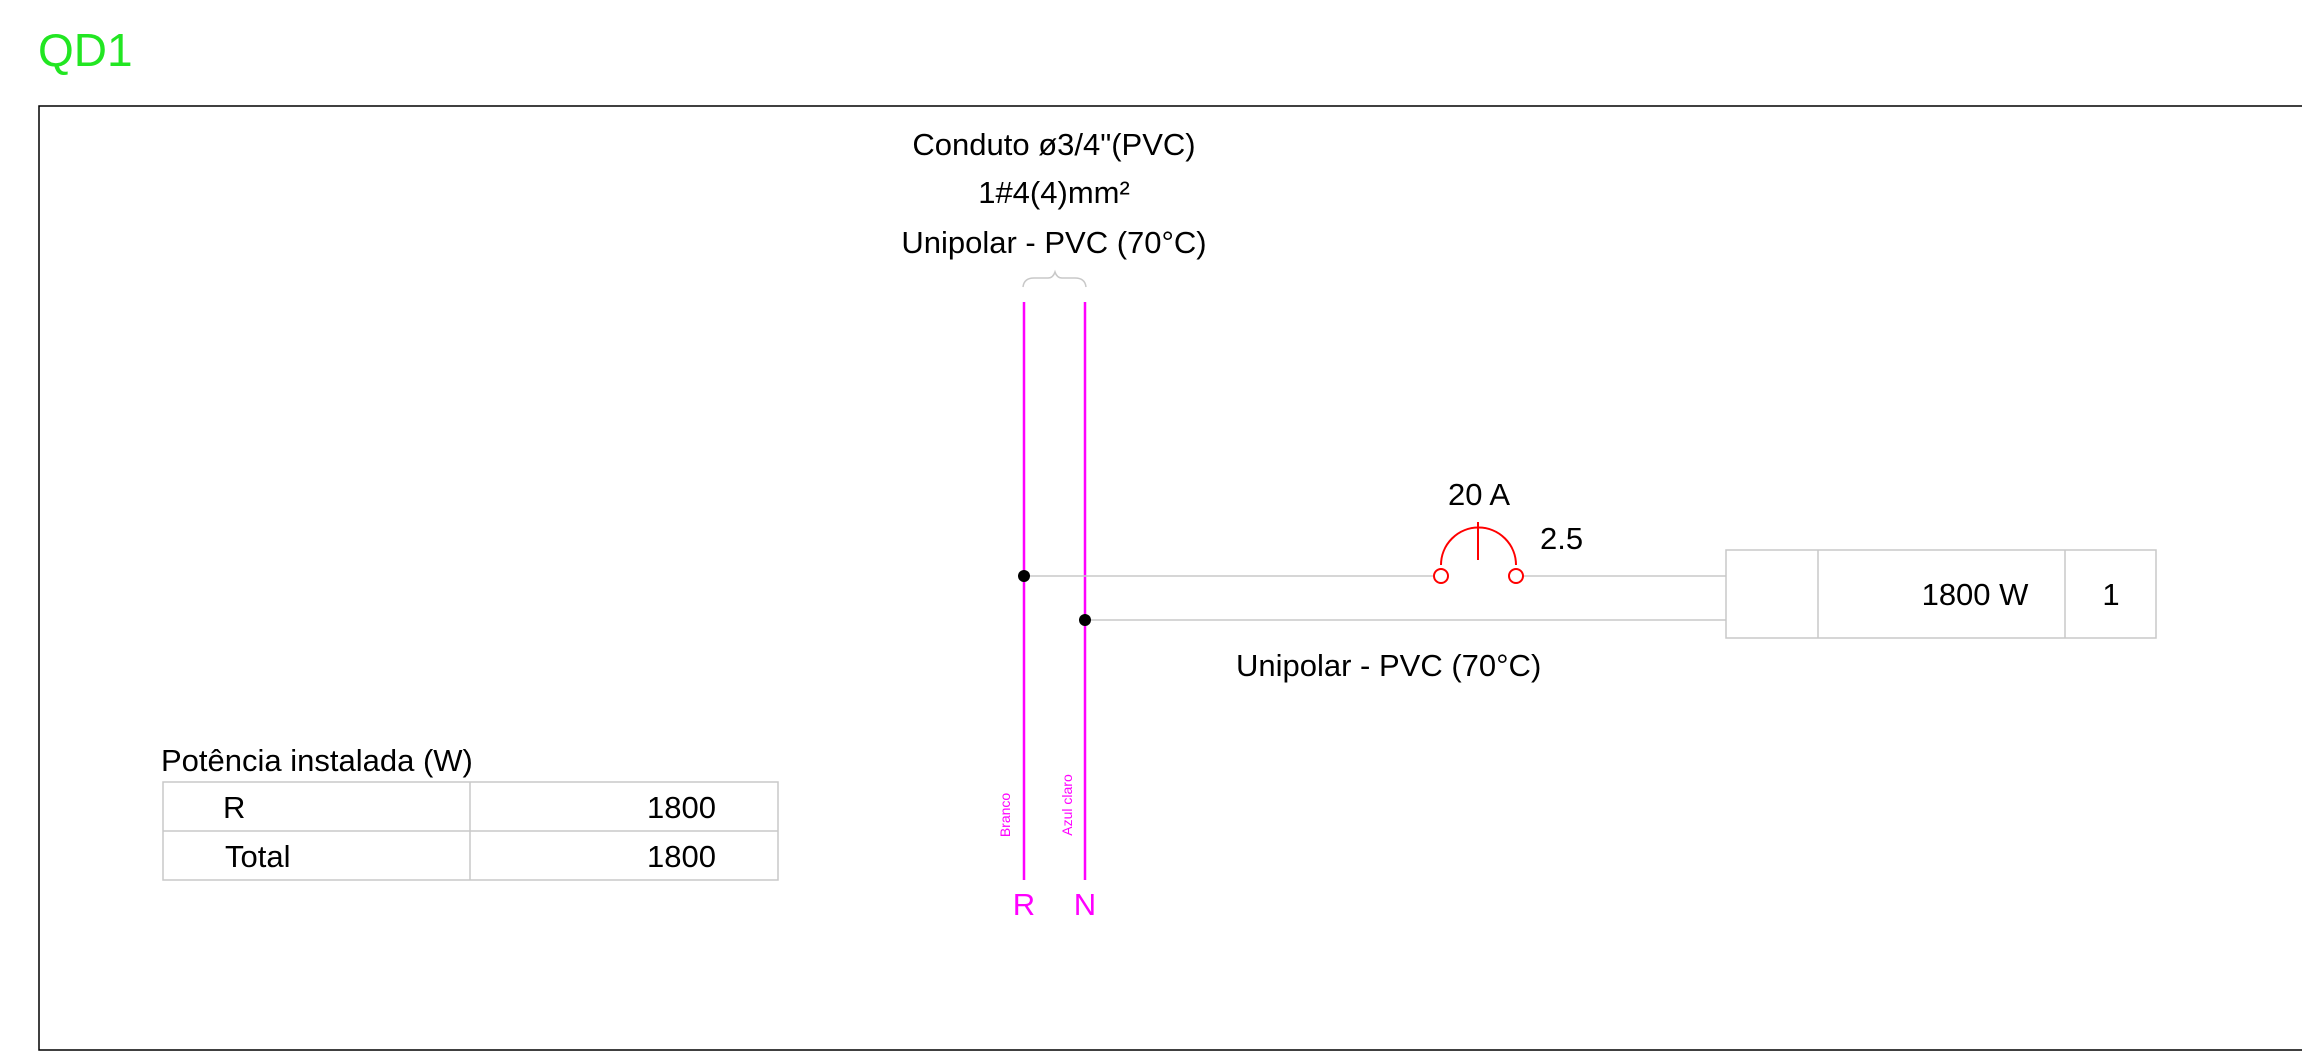 Image resolution: width=2302 pixels, height=1054 pixels. Describe the element at coordinates (1085, 620) in the screenshot. I see `neutral-connection-dot` at that location.